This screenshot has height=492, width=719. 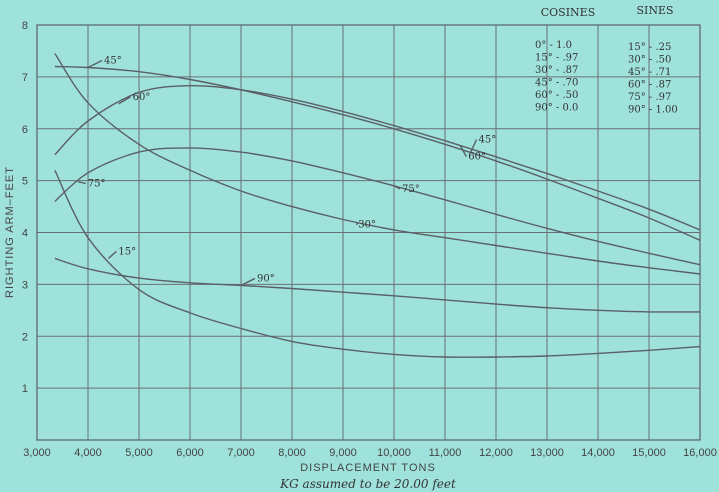 I want to click on y-tick-label: 1, so click(x=25, y=389).